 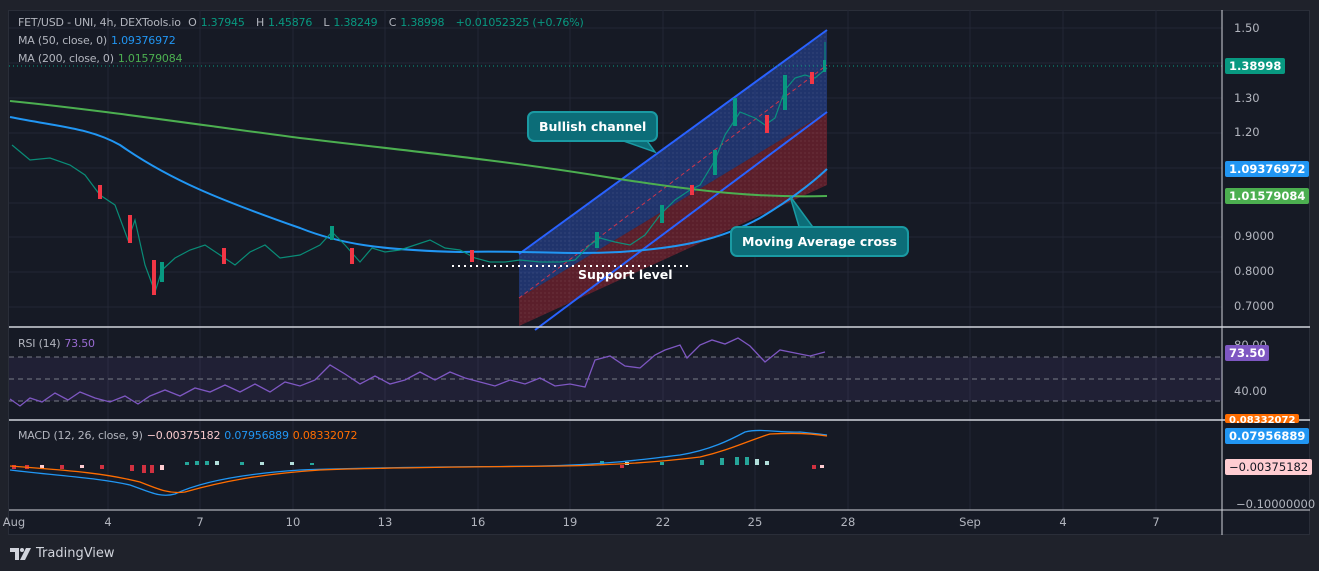 I want to click on ma50-value: 1.09376972, so click(x=143, y=40).